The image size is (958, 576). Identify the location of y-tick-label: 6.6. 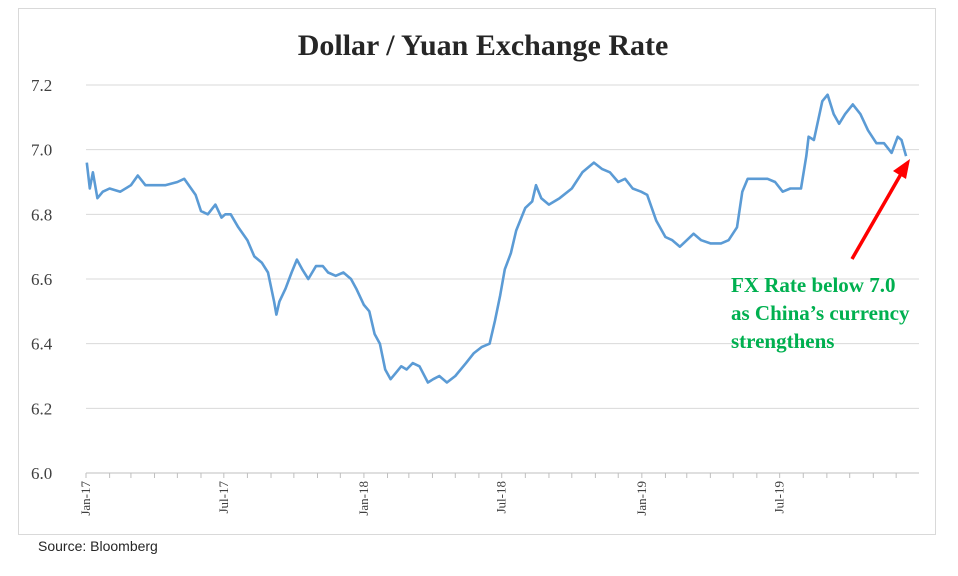
(41, 279).